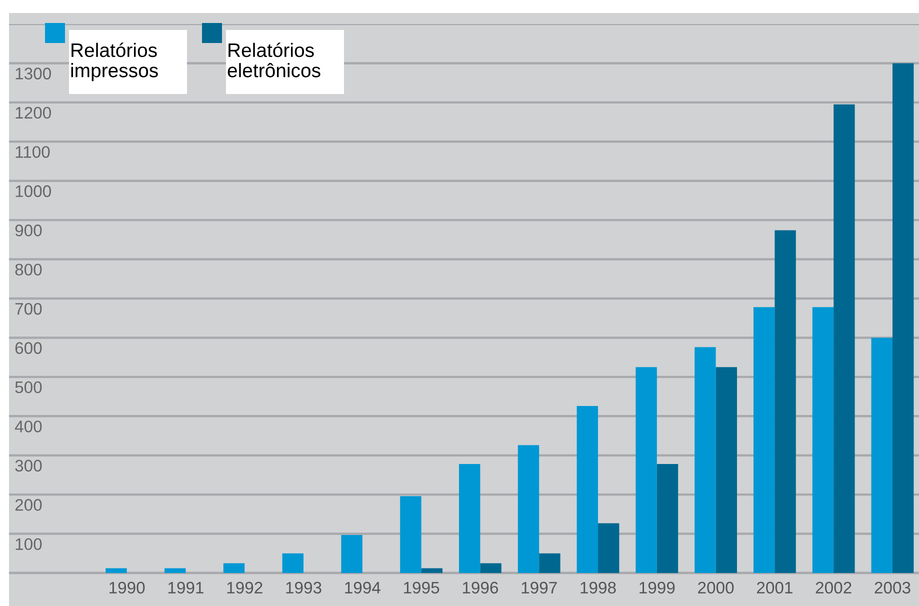  What do you see at coordinates (274, 60) in the screenshot?
I see `legend-label: Relatórios eletrônicos` at bounding box center [274, 60].